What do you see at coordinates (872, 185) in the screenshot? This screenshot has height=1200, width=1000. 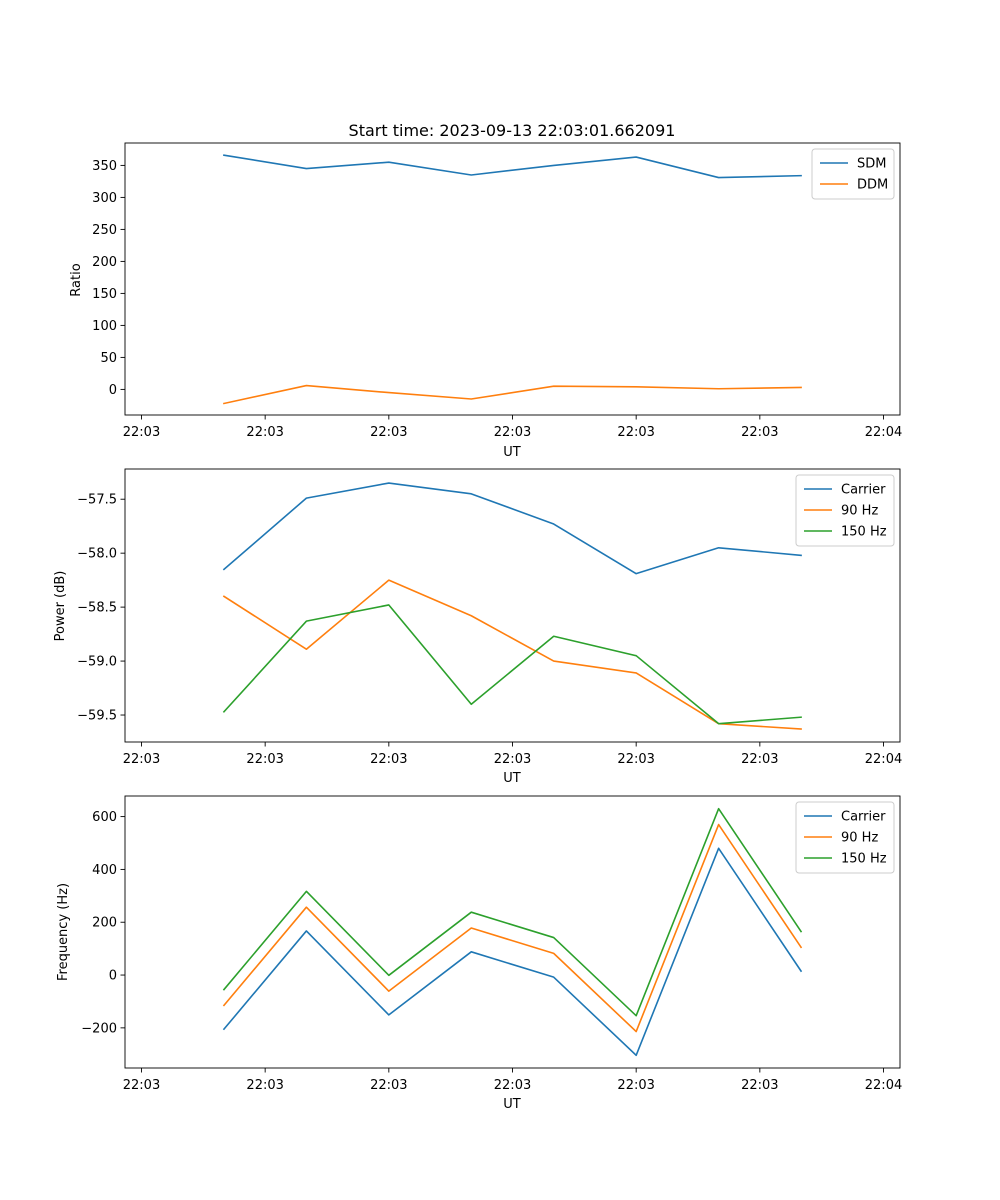 I see `legend-label: DDM` at bounding box center [872, 185].